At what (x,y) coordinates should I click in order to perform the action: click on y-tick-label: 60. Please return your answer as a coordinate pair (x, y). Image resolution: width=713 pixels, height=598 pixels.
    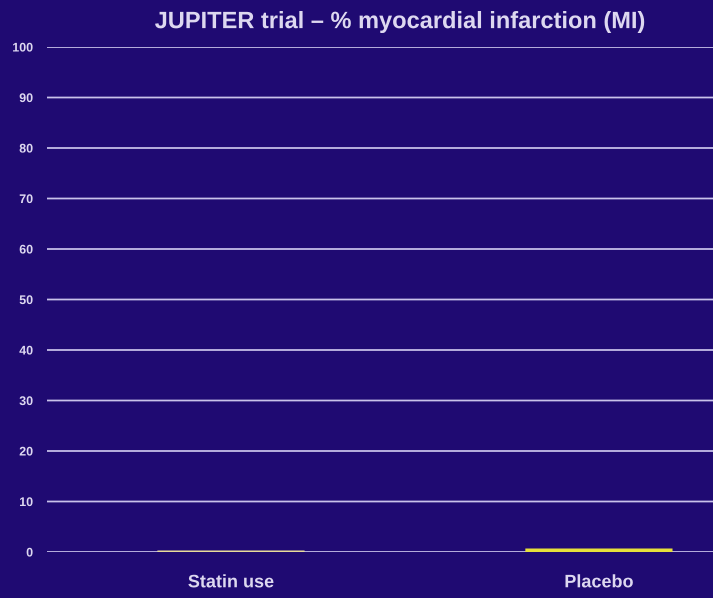
    Looking at the image, I should click on (26, 249).